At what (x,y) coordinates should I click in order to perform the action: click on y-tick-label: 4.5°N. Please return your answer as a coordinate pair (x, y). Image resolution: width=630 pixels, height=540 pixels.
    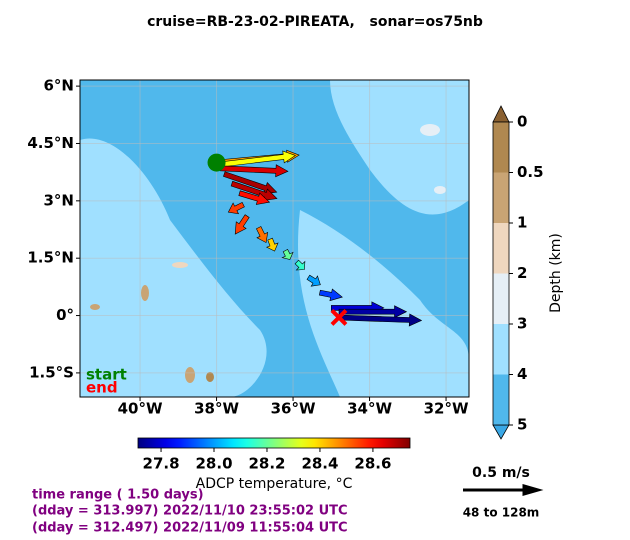
    Looking at the image, I should click on (50, 143).